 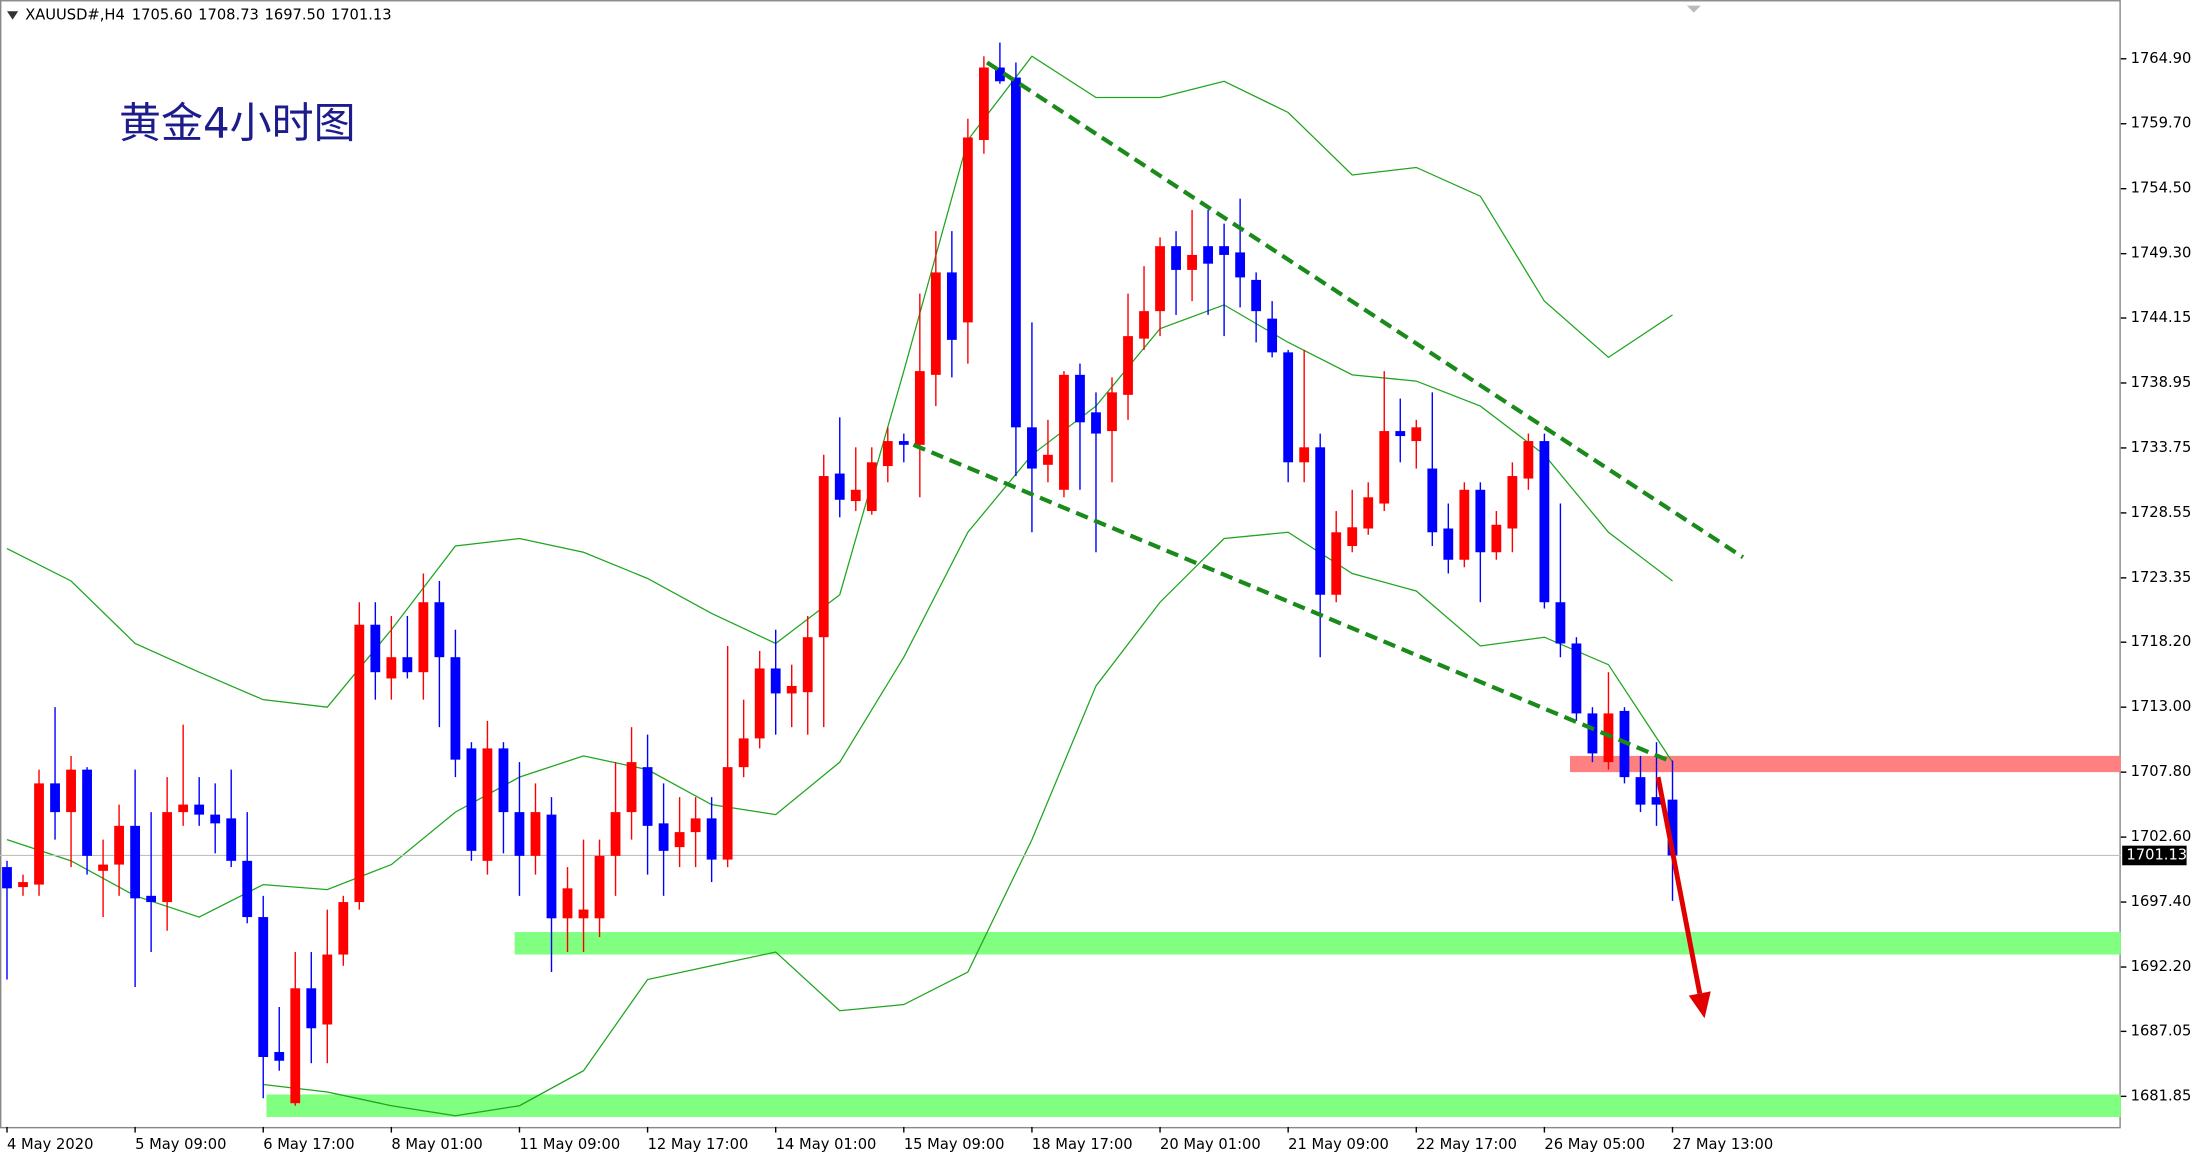 I want to click on zone, so click(x=1317, y=943).